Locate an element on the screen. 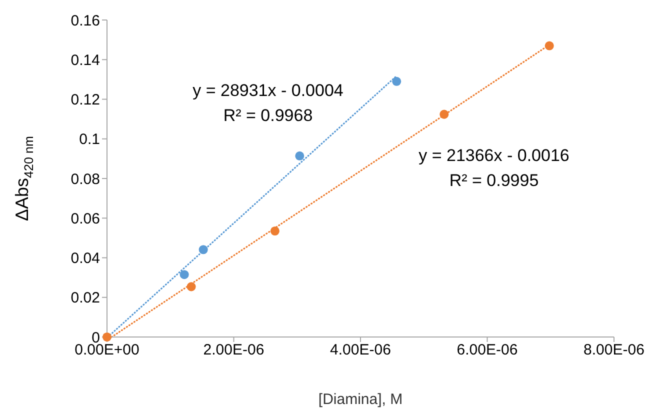 This screenshot has width=653, height=412. annotation: y = 28931x - 0.0004 is located at coordinates (268, 91).